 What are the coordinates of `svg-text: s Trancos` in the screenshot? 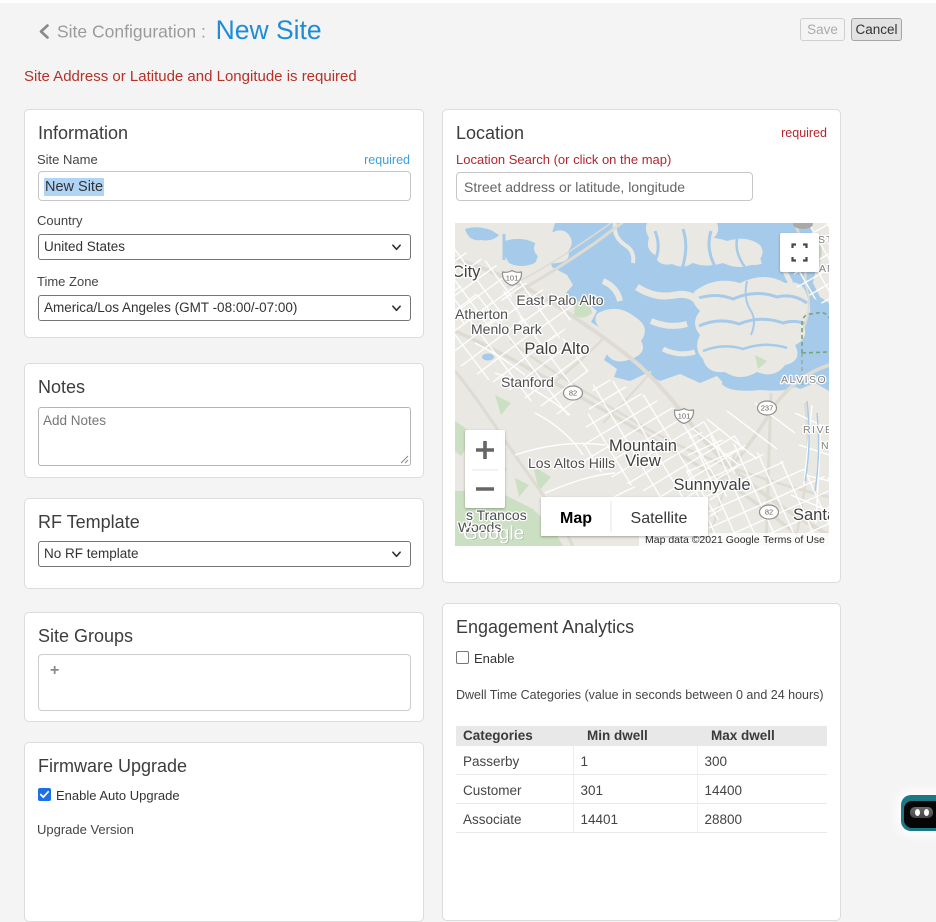 It's located at (496, 515).